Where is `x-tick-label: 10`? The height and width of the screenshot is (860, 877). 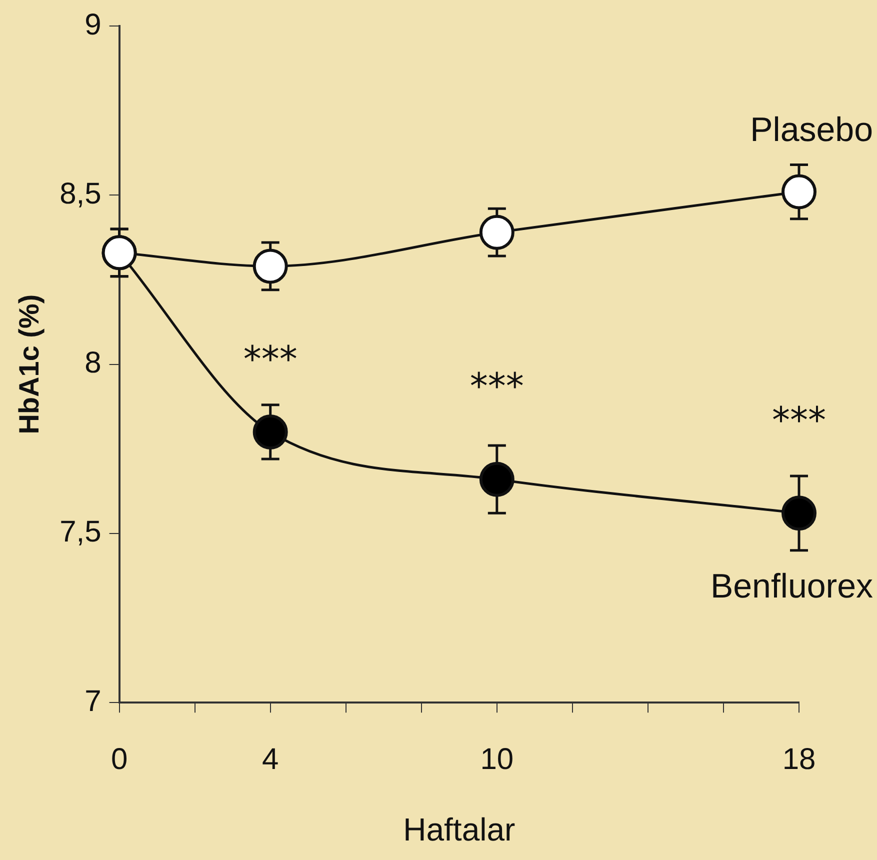 x-tick-label: 10 is located at coordinates (497, 759).